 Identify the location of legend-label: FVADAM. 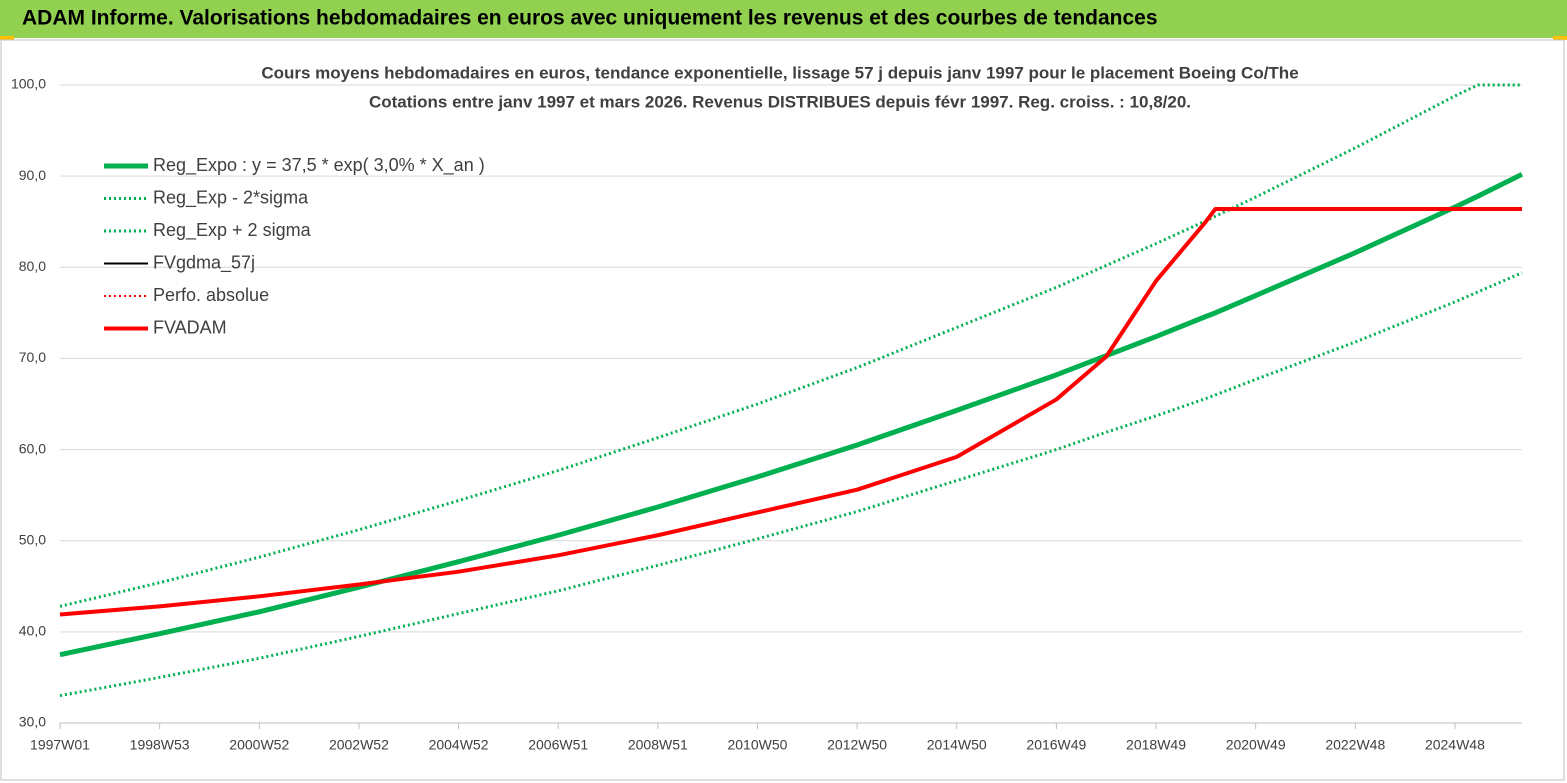
(190, 327).